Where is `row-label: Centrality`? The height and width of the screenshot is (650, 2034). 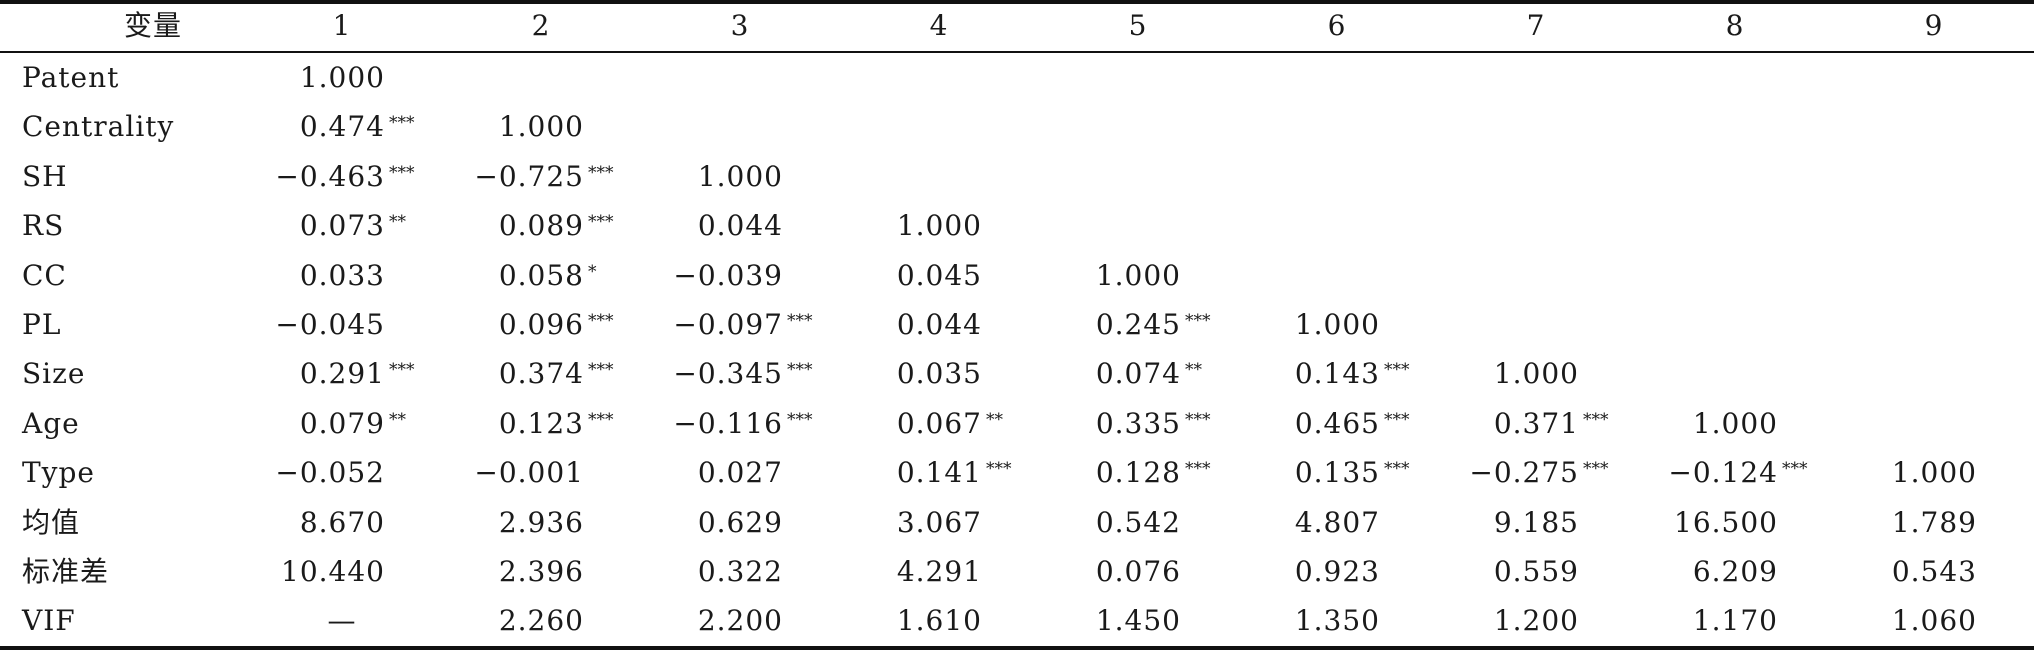
row-label: Centrality is located at coordinates (98, 126).